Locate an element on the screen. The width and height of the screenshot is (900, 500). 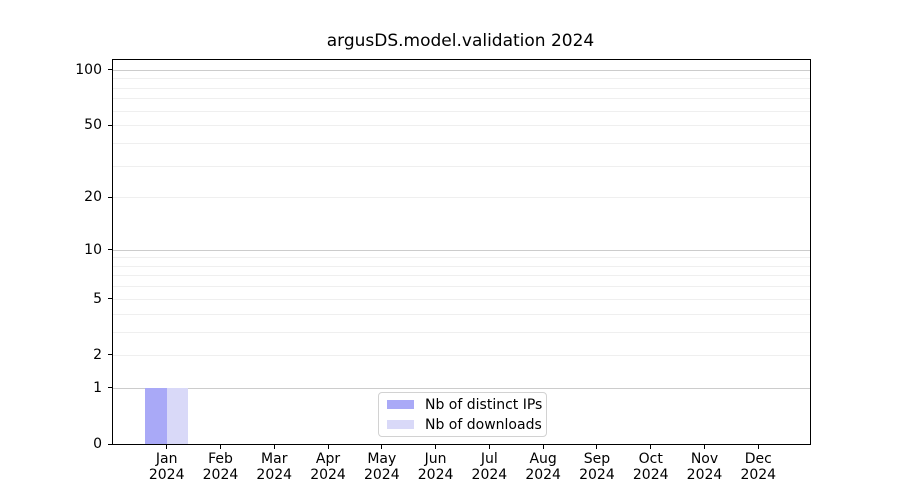
y-tick-label: 0 is located at coordinates (97, 444).